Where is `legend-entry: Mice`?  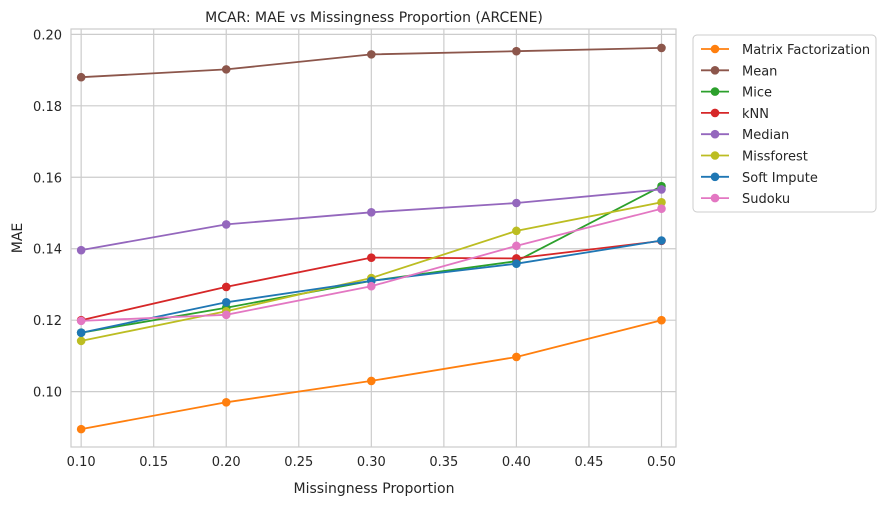
legend-entry: Mice is located at coordinates (736, 93).